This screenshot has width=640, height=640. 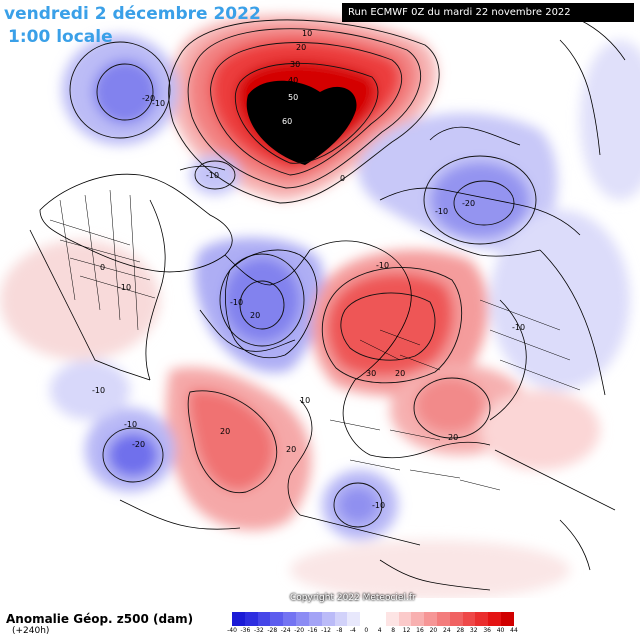 What do you see at coordinates (326, 630) in the screenshot?
I see `scale-tick-label: -12` at bounding box center [326, 630].